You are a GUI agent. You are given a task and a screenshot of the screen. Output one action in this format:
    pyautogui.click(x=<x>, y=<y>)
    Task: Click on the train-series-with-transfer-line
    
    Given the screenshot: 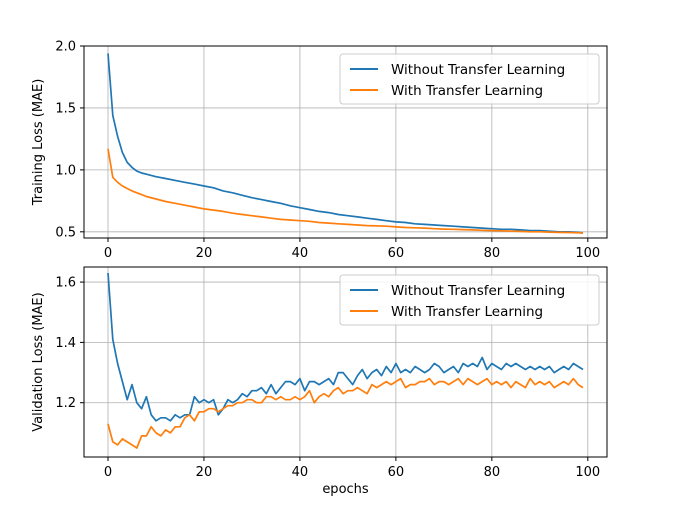 What is the action you would take?
    pyautogui.click(x=345, y=191)
    